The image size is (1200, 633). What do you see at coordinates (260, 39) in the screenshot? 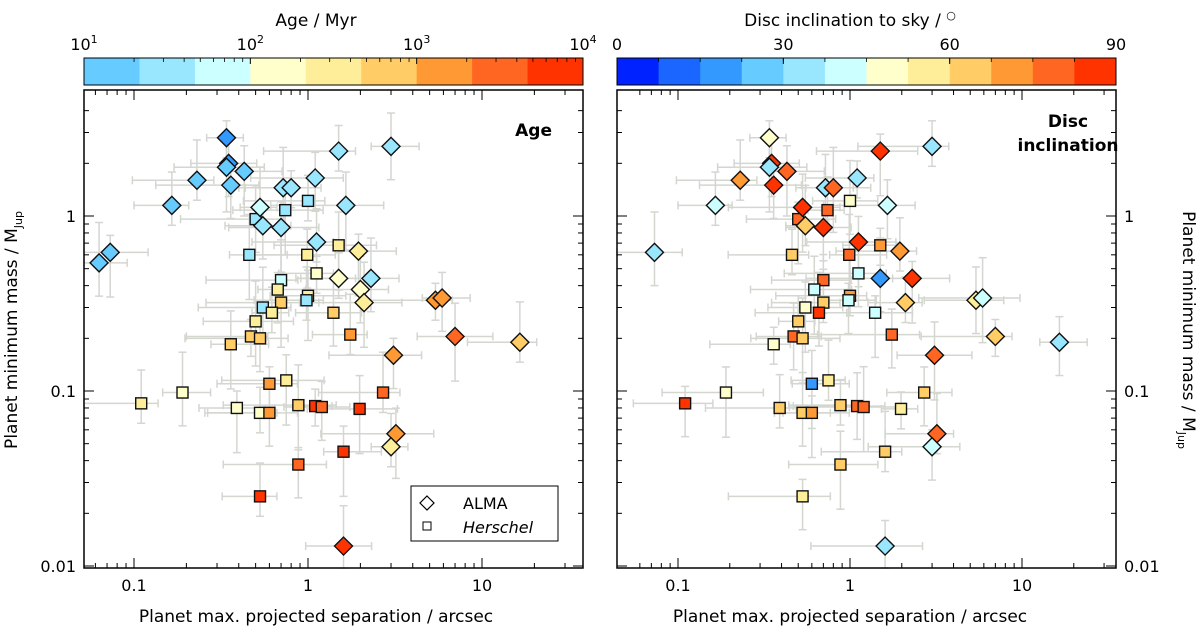
I see `colorbar-tick-exp: 2` at bounding box center [260, 39].